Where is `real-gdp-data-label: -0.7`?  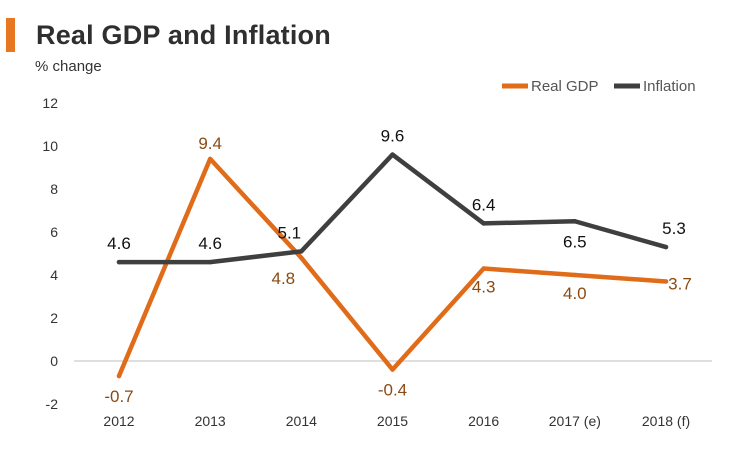 real-gdp-data-label: -0.7 is located at coordinates (118, 396).